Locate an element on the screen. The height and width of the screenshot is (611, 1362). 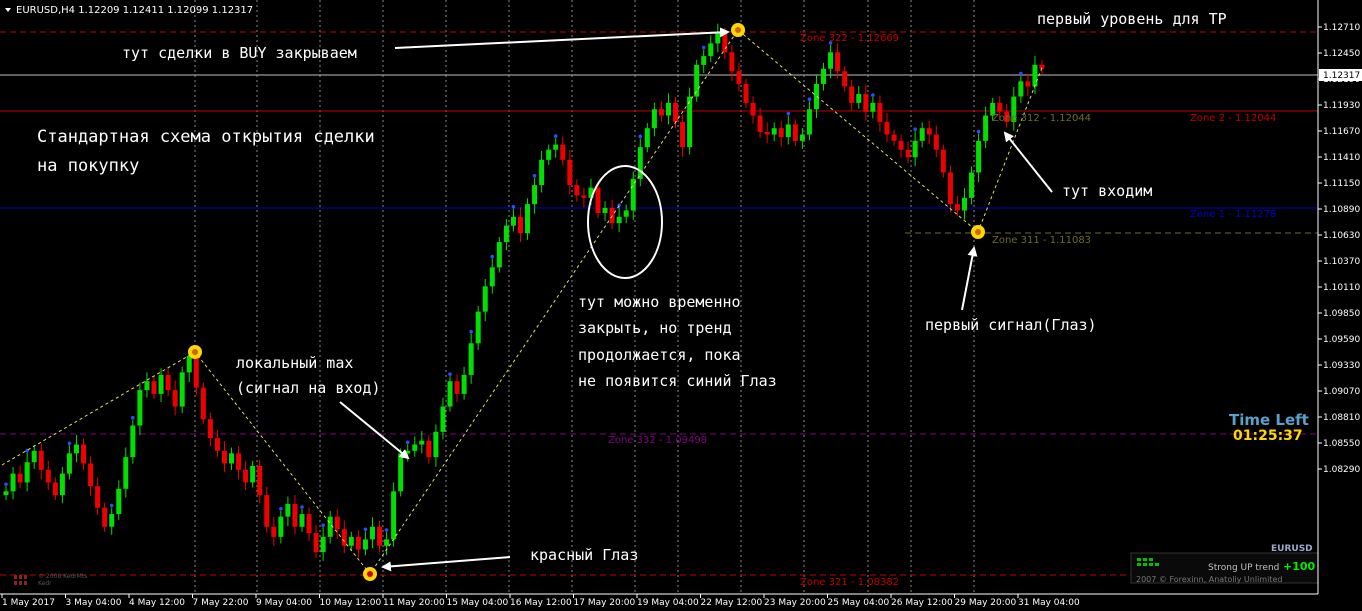
eye-signal-red is located at coordinates (370, 574).